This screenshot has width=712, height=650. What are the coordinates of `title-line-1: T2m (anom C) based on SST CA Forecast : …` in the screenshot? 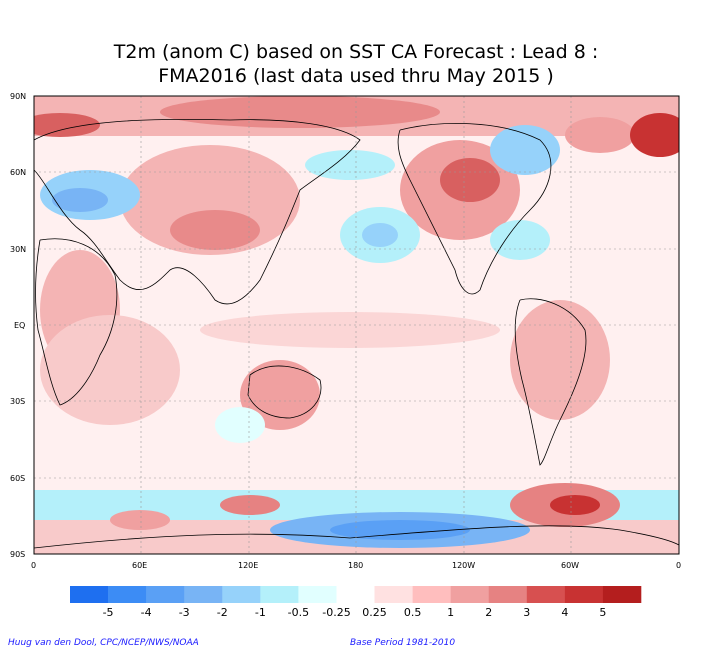 It's located at (356, 52).